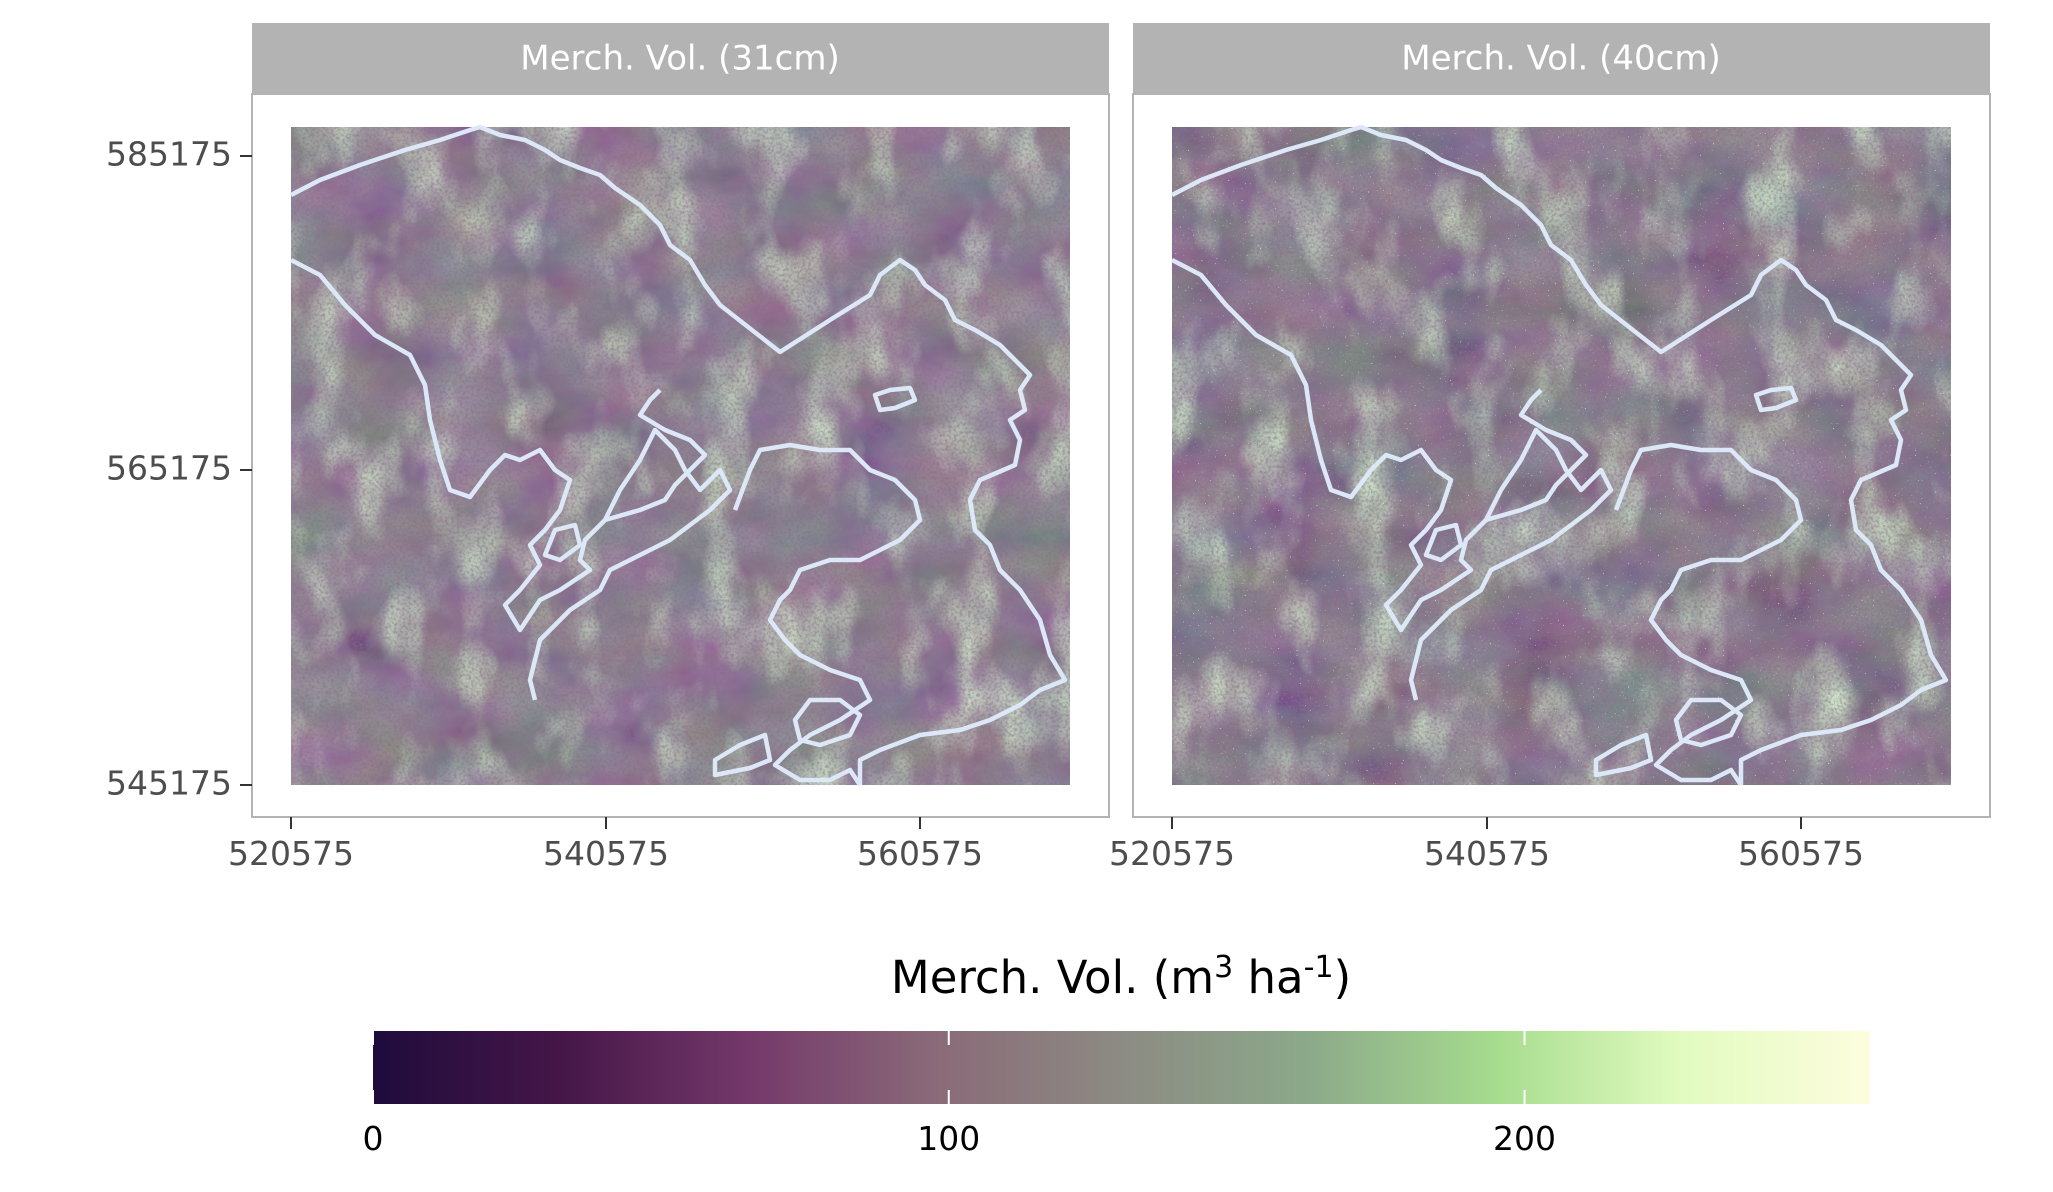 The height and width of the screenshot is (1192, 2053). What do you see at coordinates (1776, 399) in the screenshot?
I see `panel-2-boundary-loop-a` at bounding box center [1776, 399].